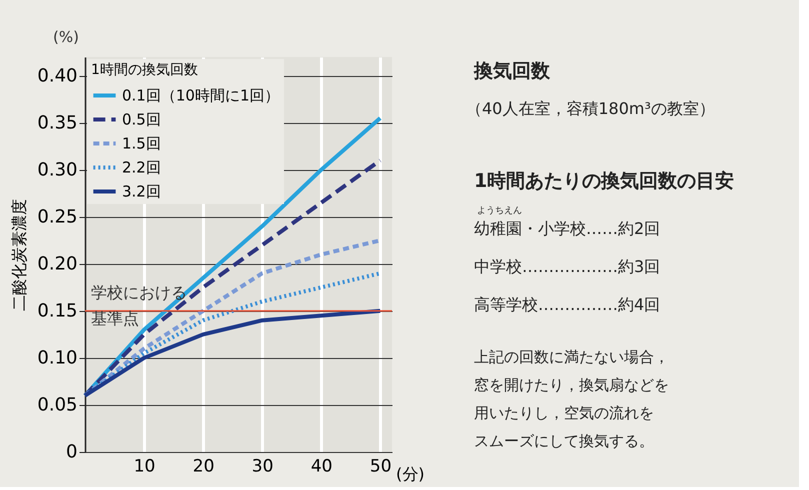 This screenshot has height=490, width=809. I want to click on y-tick-label: 0.20, so click(57, 263).